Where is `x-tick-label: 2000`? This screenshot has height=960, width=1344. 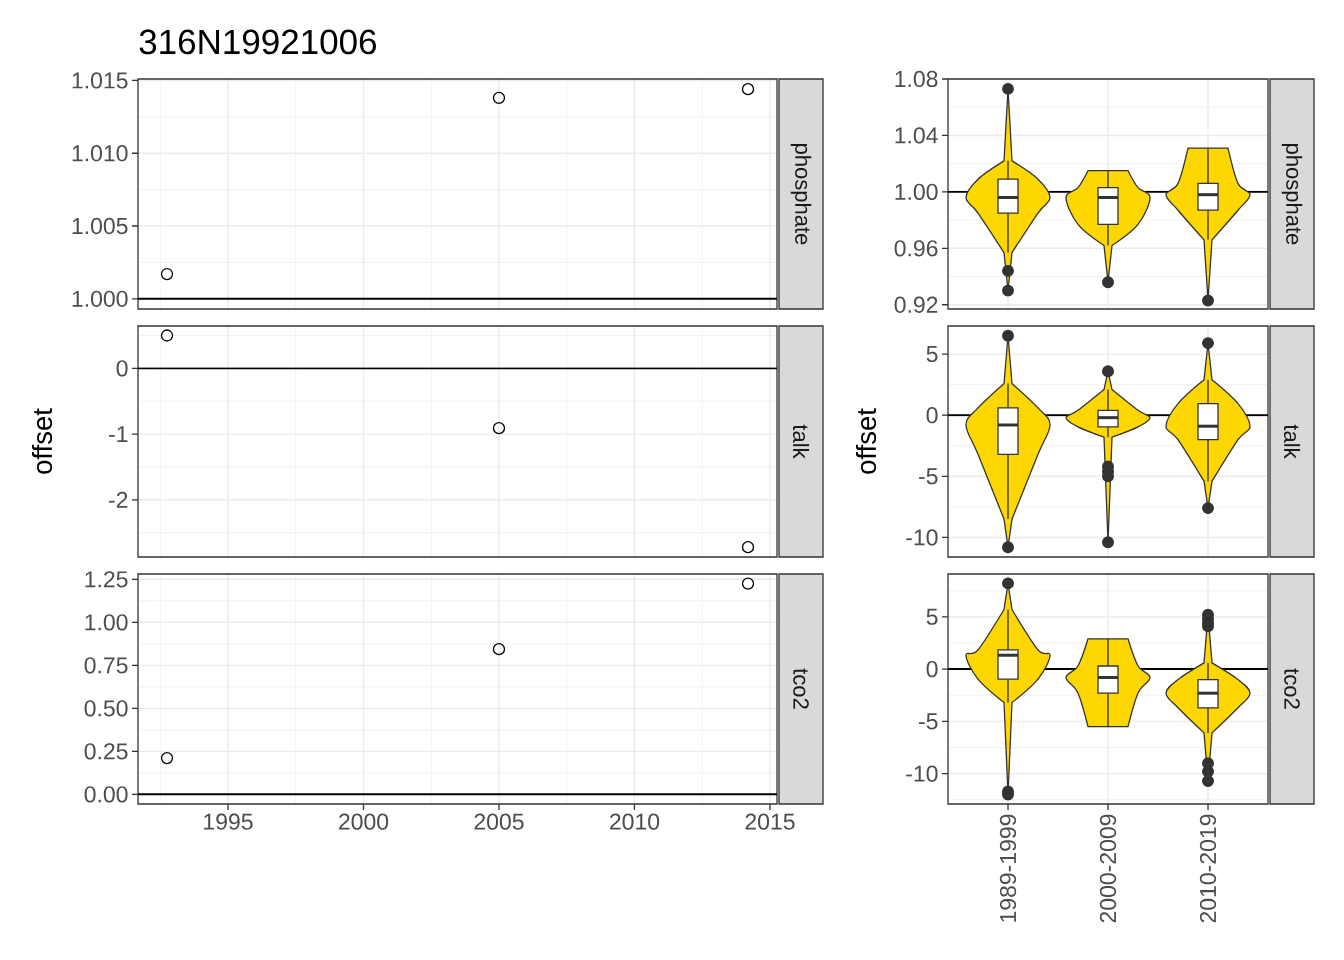
x-tick-label: 2000 is located at coordinates (364, 821).